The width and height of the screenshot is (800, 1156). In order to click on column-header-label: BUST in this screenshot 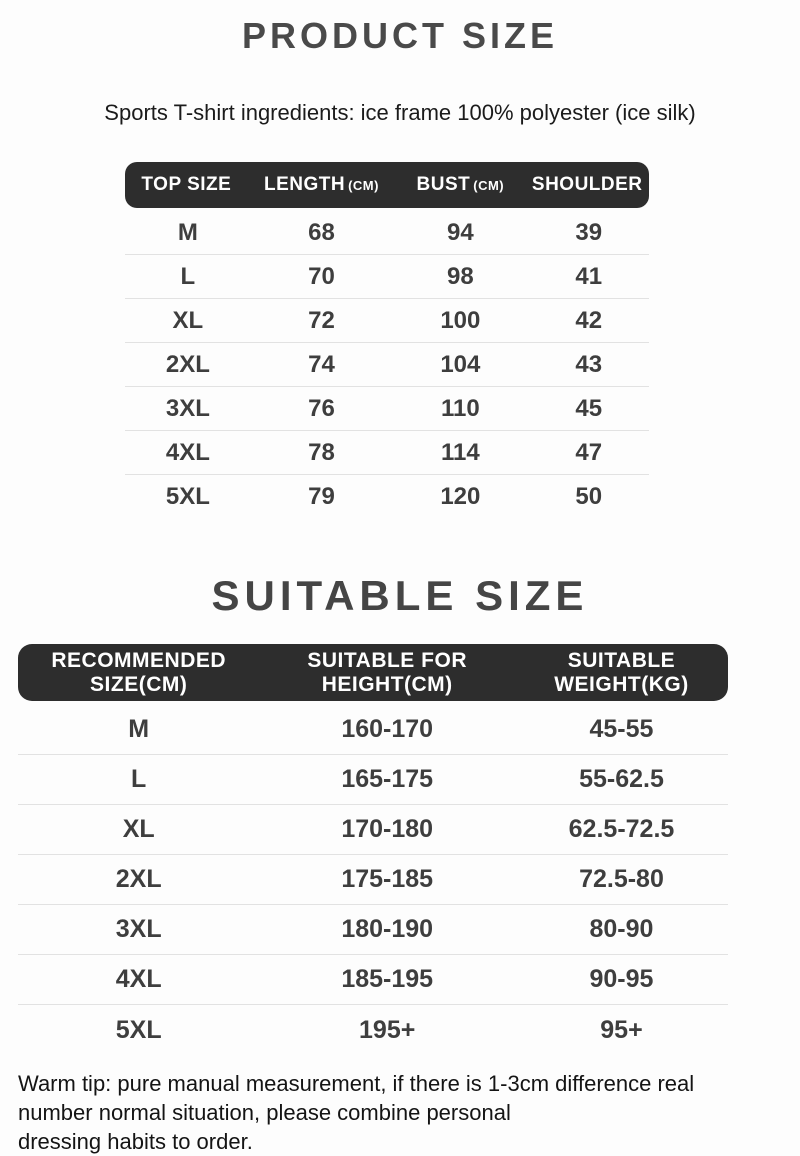, I will do `click(443, 184)`.